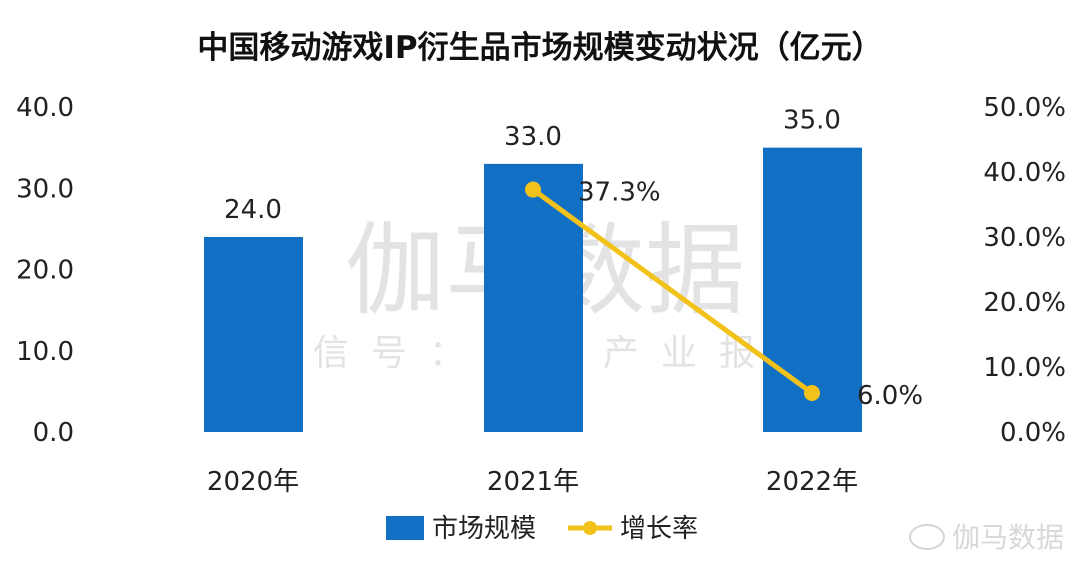 Image resolution: width=1080 pixels, height=565 pixels. What do you see at coordinates (812, 121) in the screenshot?
I see `bar-value-label: 35.0` at bounding box center [812, 121].